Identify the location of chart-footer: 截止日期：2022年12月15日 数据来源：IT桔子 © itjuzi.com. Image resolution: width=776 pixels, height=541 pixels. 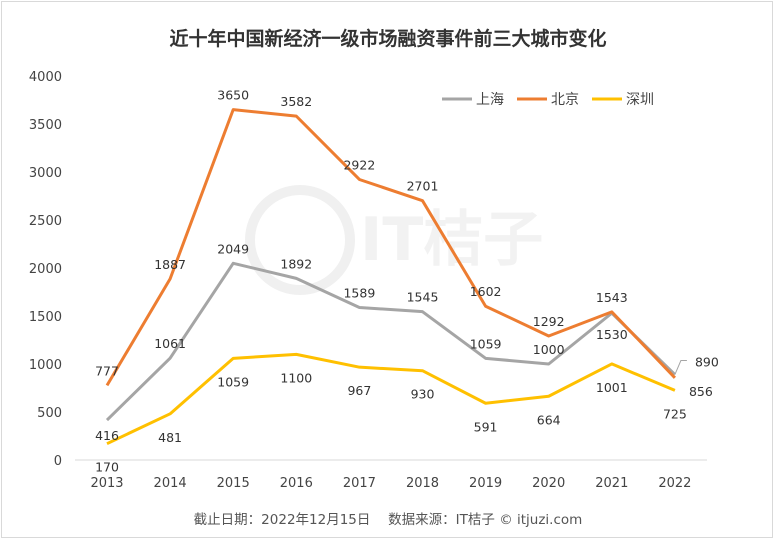
(388, 520).